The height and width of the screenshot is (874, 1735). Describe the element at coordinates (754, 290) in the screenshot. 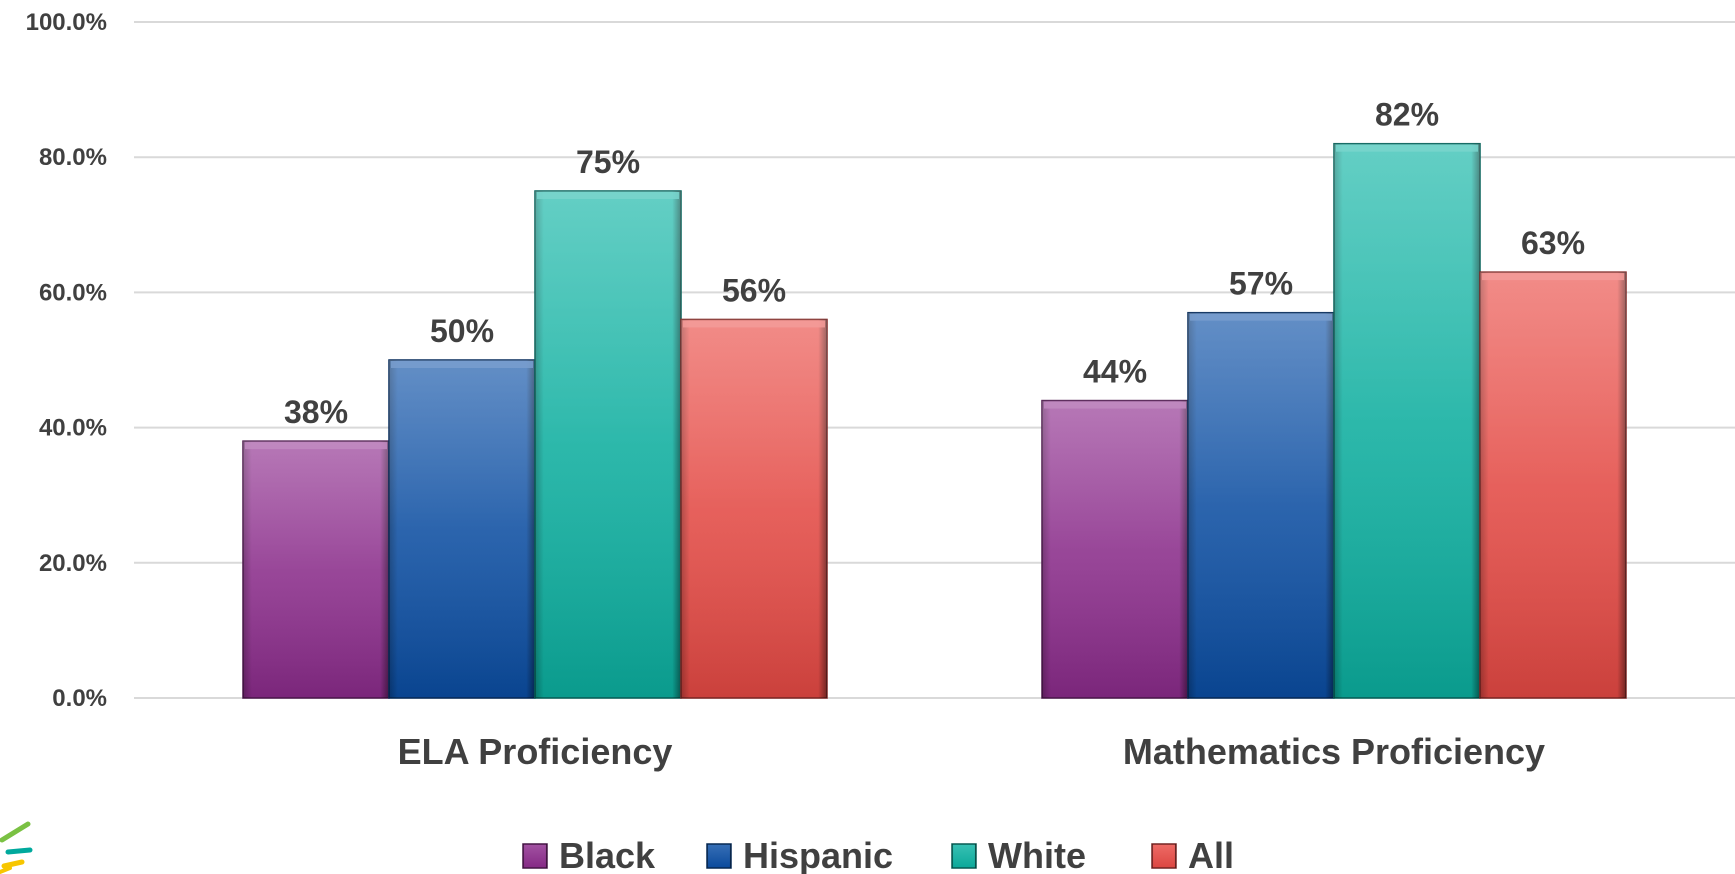

I see `data-label: 56%` at that location.